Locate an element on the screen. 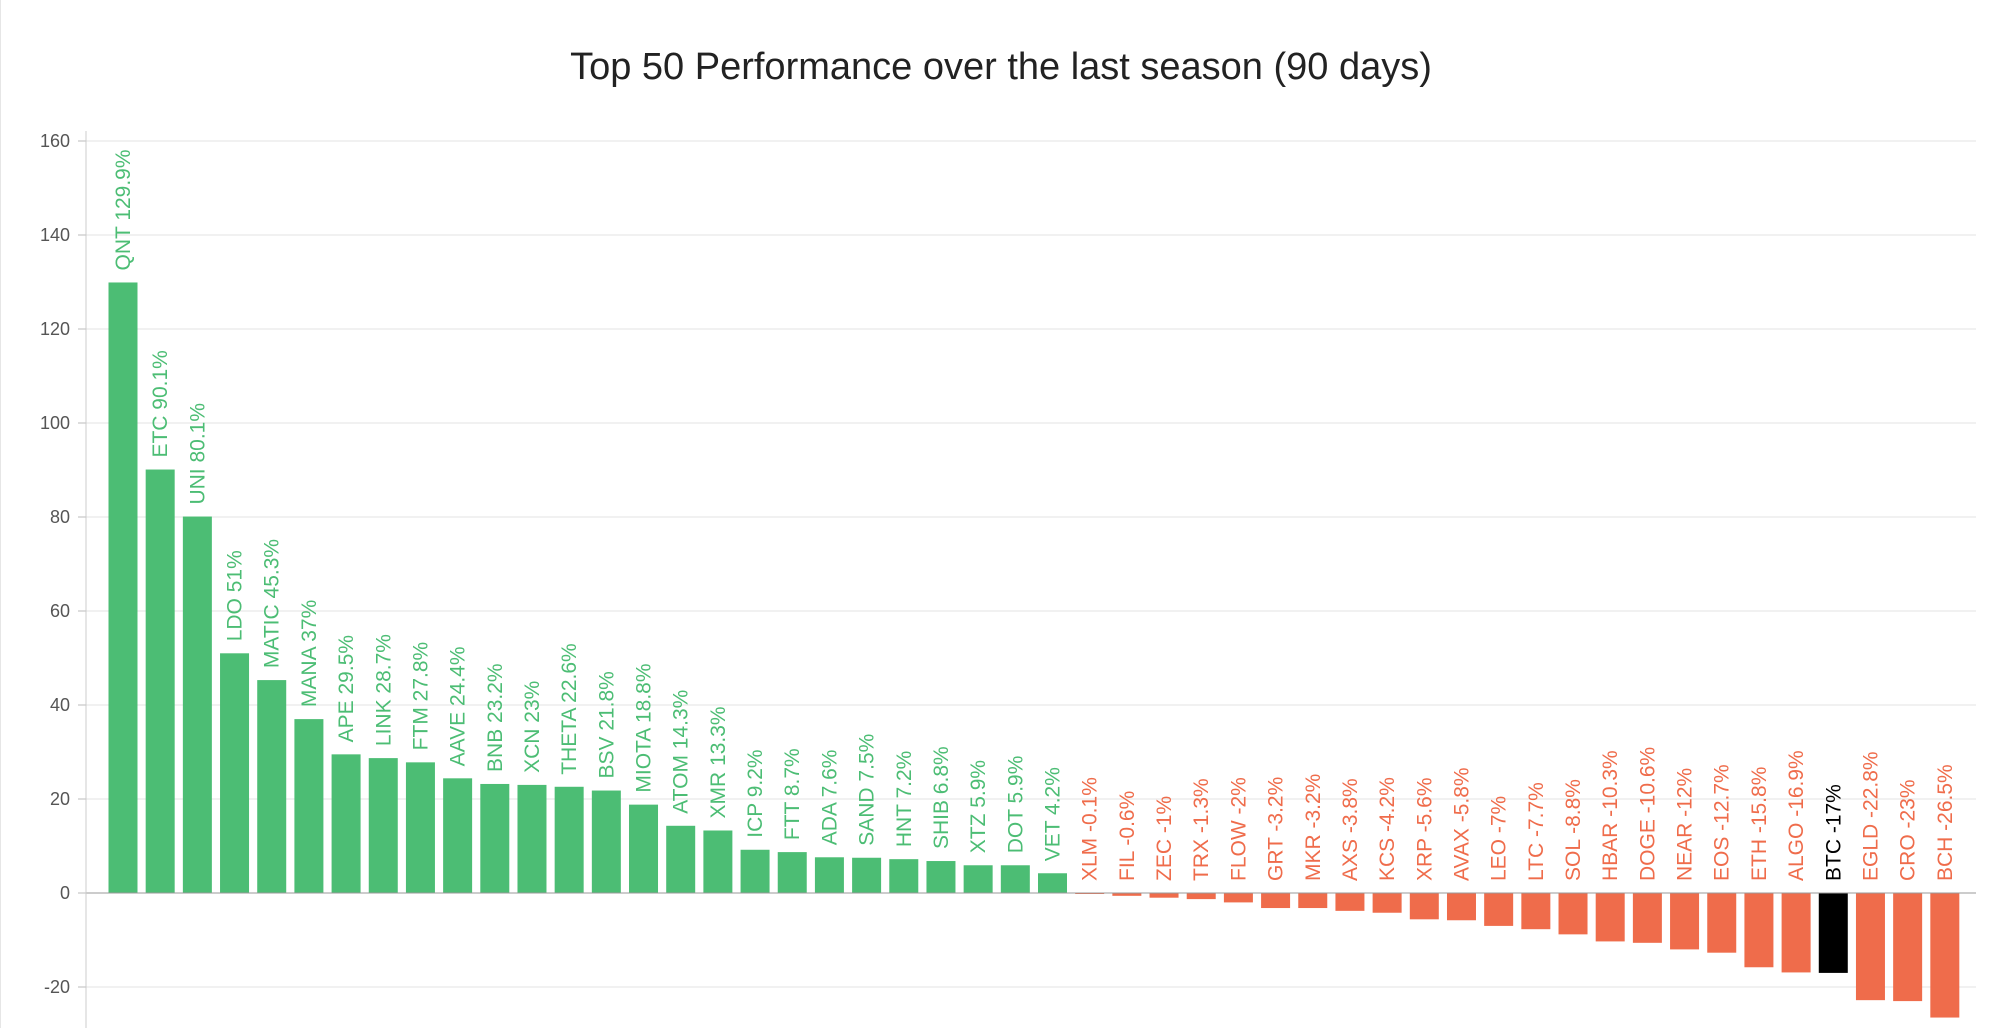  bar-label-doge: DOGE -10.6% is located at coordinates (1647, 814).